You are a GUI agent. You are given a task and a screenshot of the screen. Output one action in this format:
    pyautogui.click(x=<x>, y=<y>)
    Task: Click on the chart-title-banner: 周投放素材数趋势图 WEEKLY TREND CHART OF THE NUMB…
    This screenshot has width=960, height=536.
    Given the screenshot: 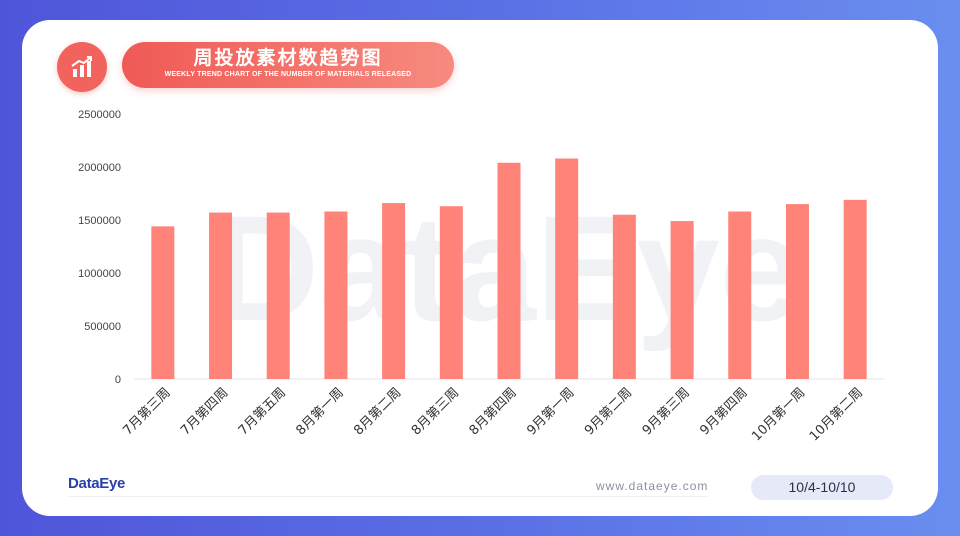 What is the action you would take?
    pyautogui.click(x=288, y=65)
    